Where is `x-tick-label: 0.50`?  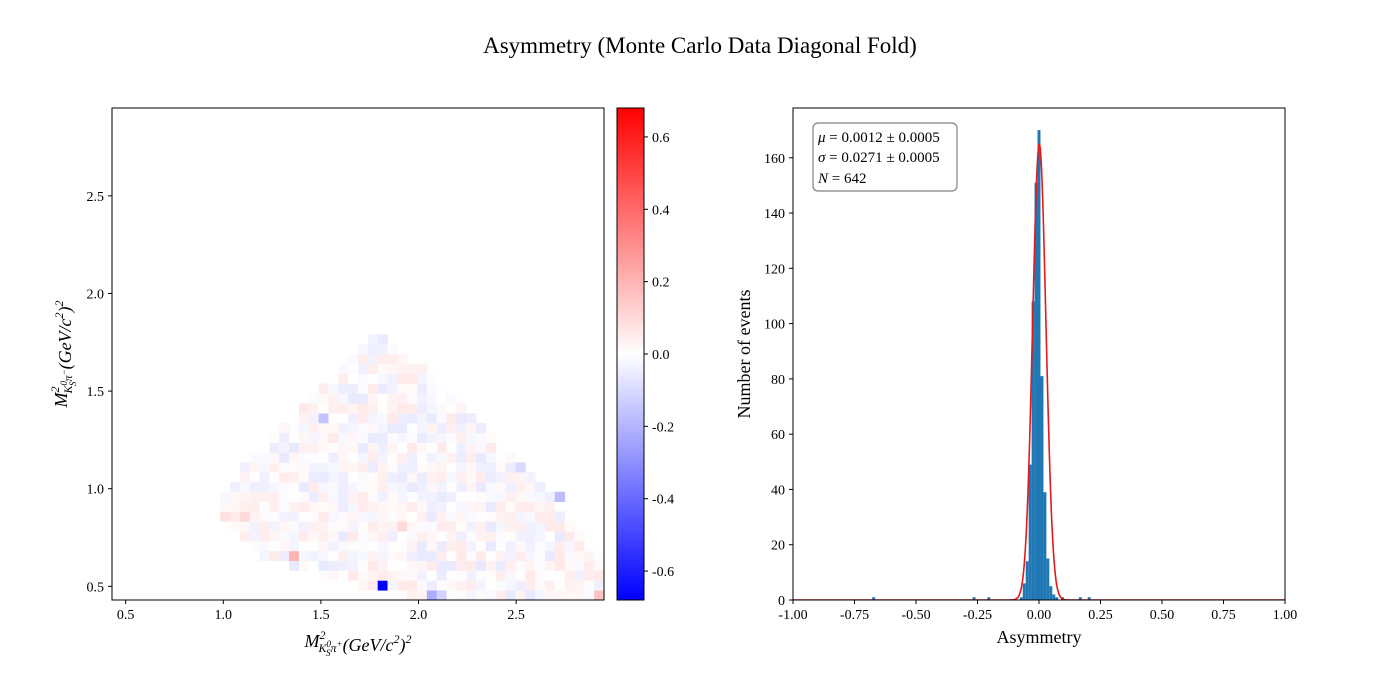 x-tick-label: 0.50 is located at coordinates (1162, 615).